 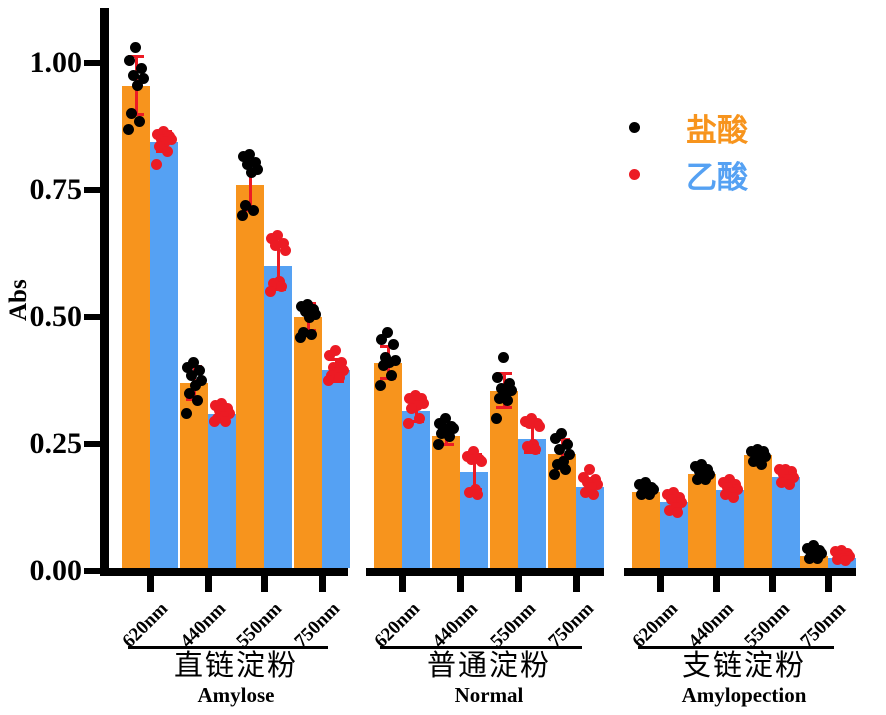 What do you see at coordinates (455, 625) in the screenshot?
I see `x-category-label: 440nm` at bounding box center [455, 625].